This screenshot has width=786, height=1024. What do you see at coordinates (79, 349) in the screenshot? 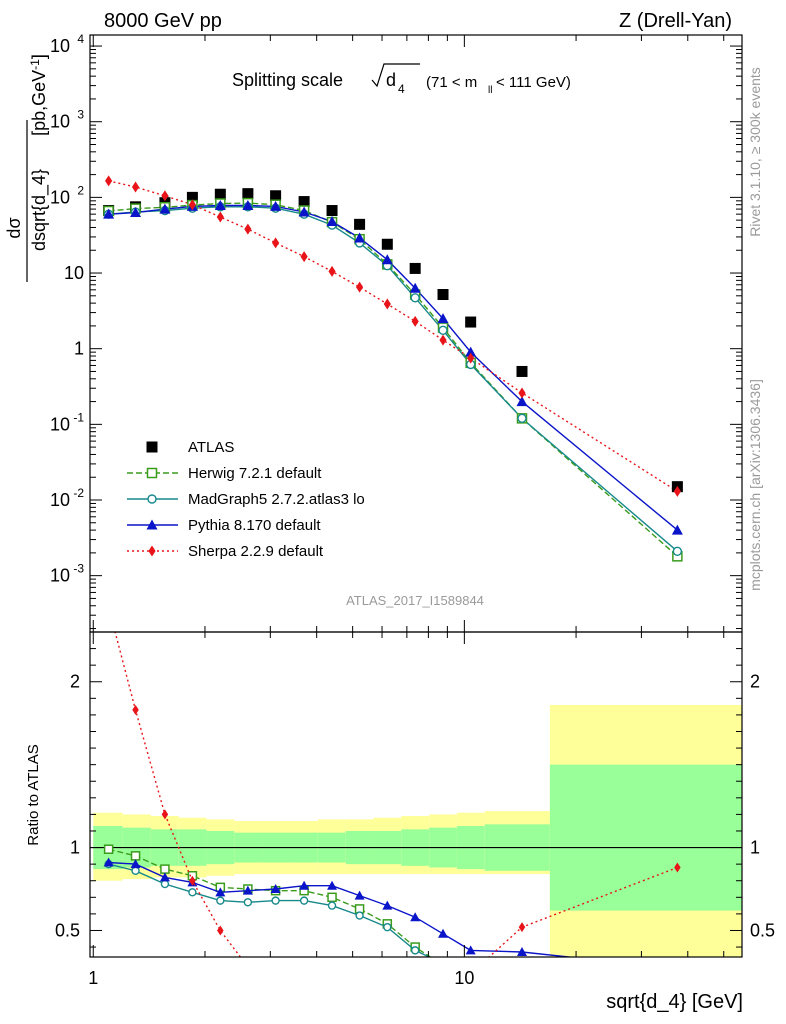
I see `y-tick-label: 1` at bounding box center [79, 349].